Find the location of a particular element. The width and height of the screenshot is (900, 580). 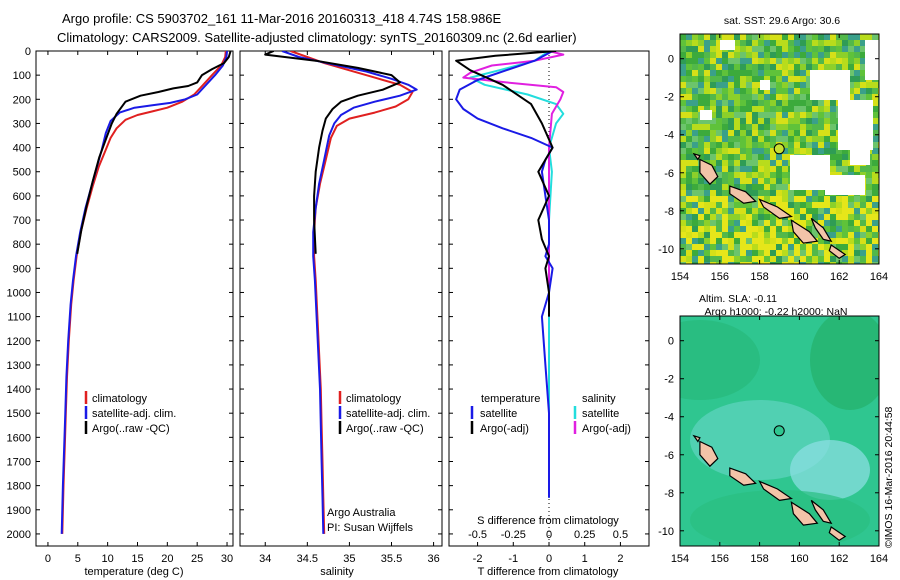

imos-timestamp: ©IMOS 16-Mar-2016 20:44:58 is located at coordinates (889, 477).